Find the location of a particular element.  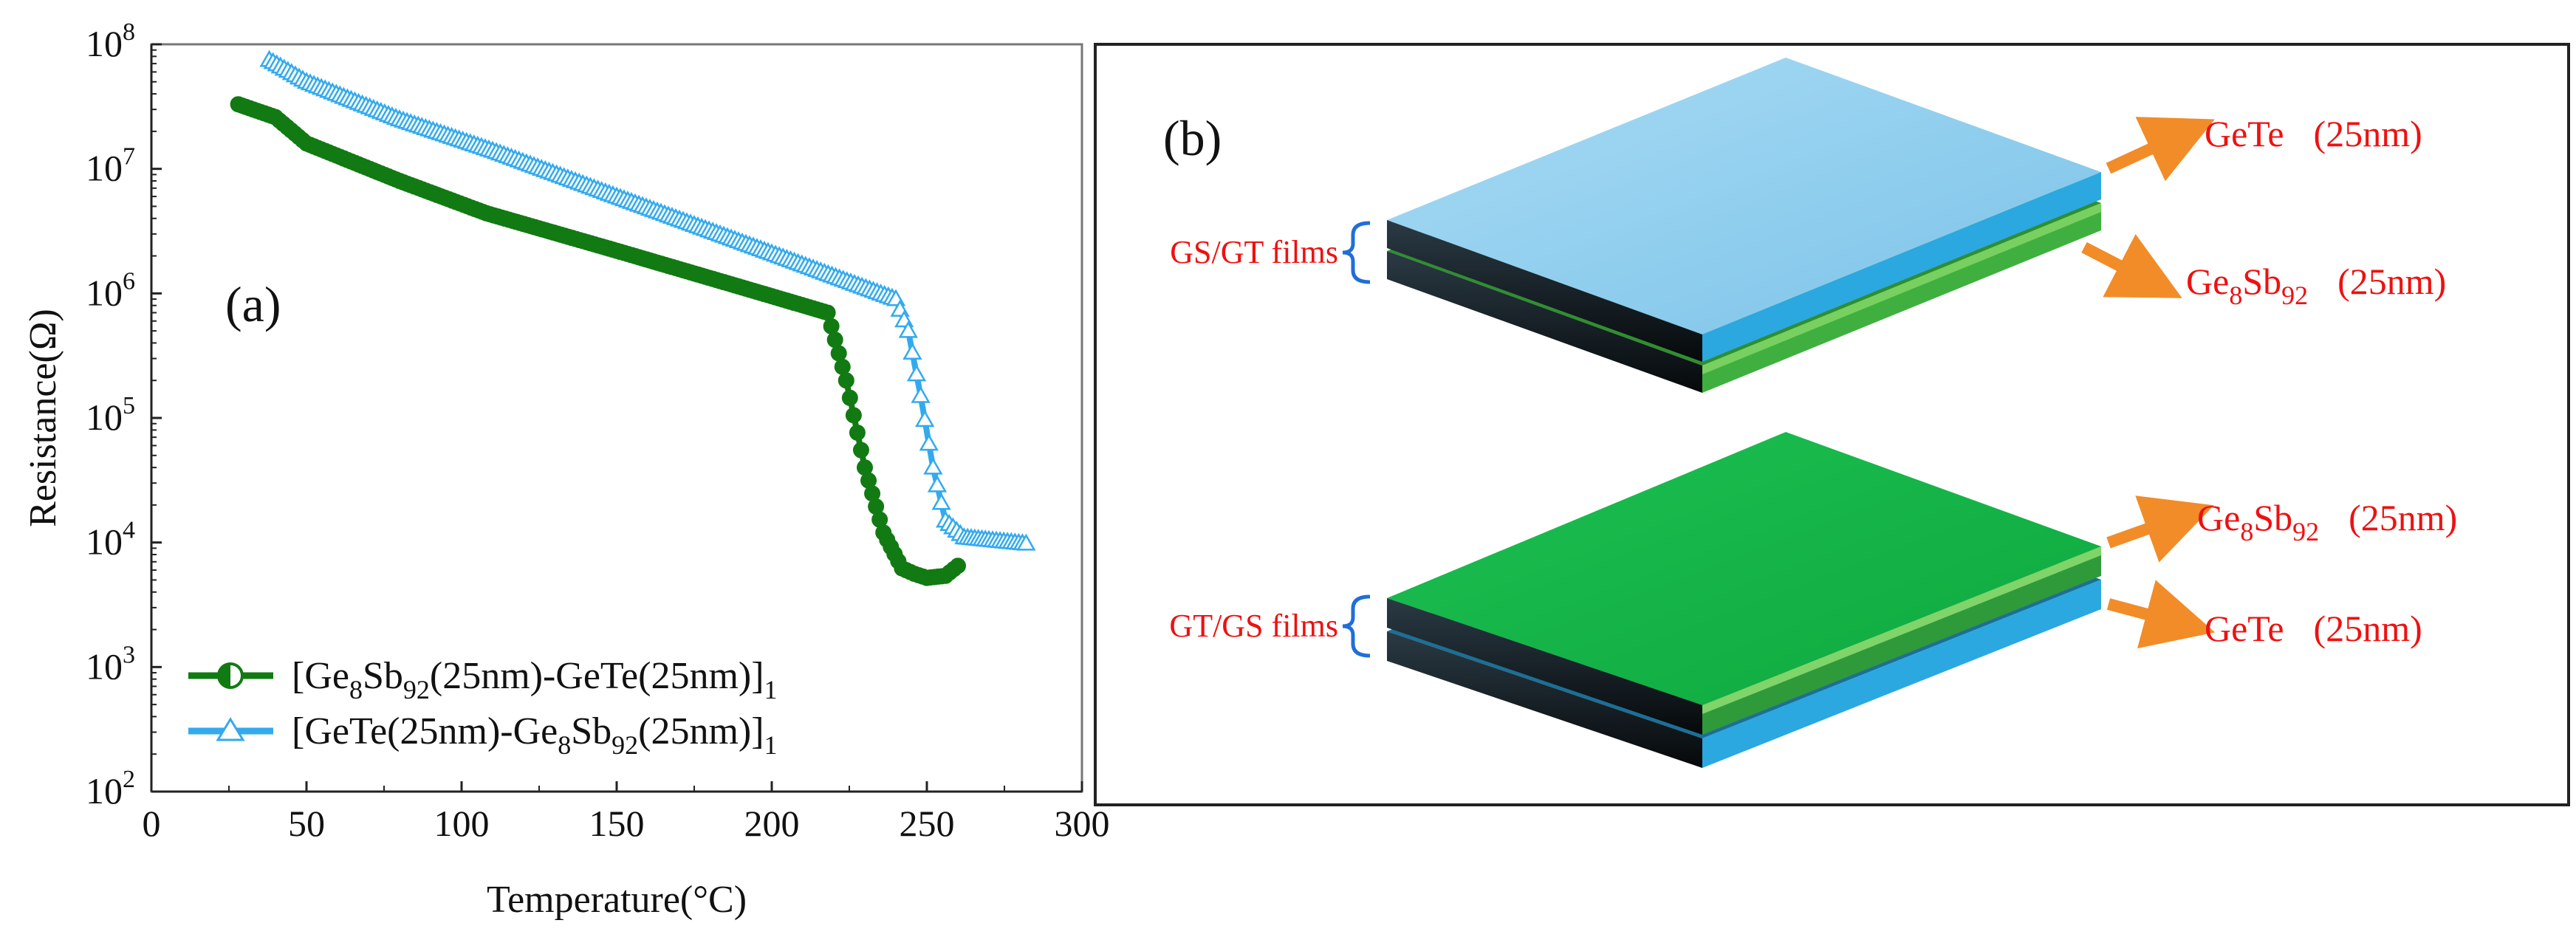

stack-bottom-lower-right-side is located at coordinates (1901, 674).